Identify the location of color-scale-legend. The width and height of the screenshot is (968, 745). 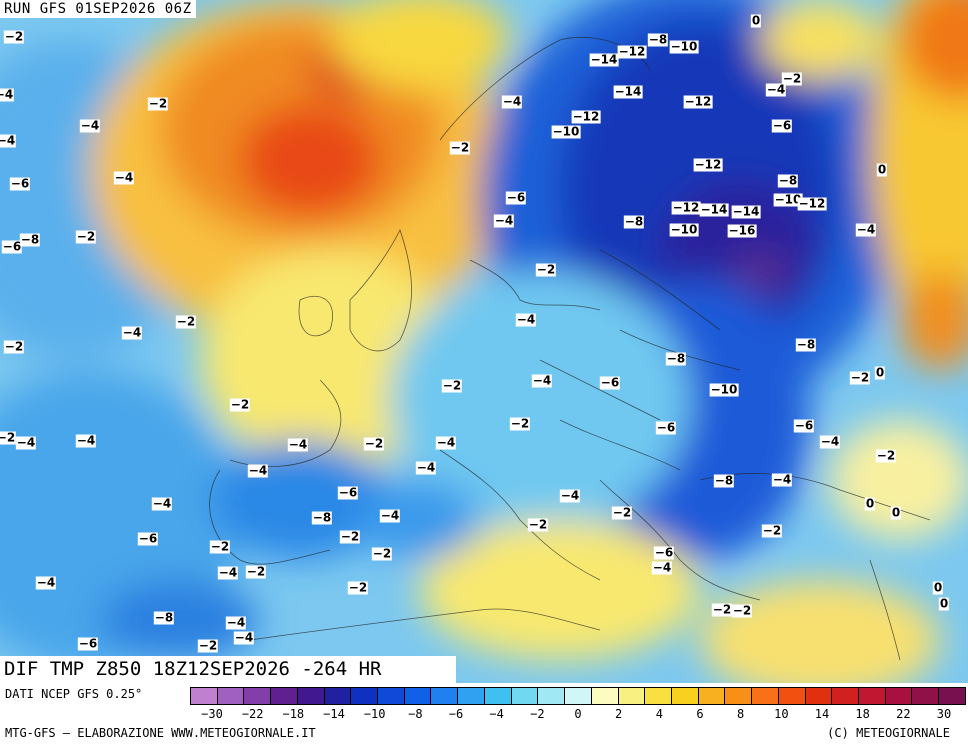
(578, 696).